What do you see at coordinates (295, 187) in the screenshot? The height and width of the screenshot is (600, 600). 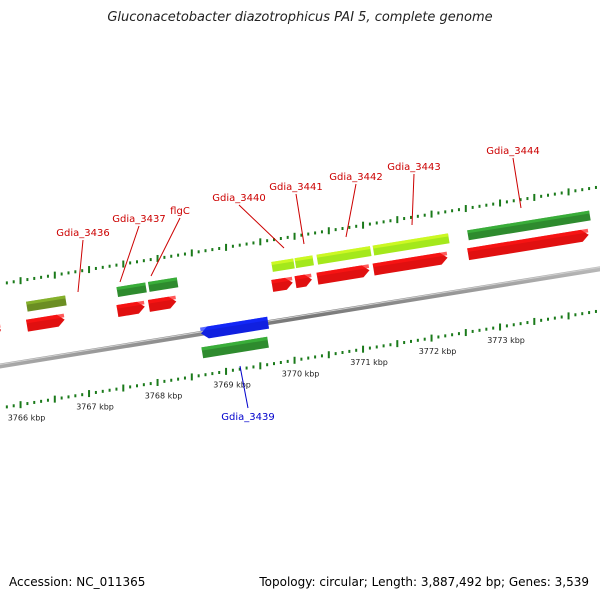 I see `gene-label-Gdia_3441: Gdia_3441` at bounding box center [295, 187].